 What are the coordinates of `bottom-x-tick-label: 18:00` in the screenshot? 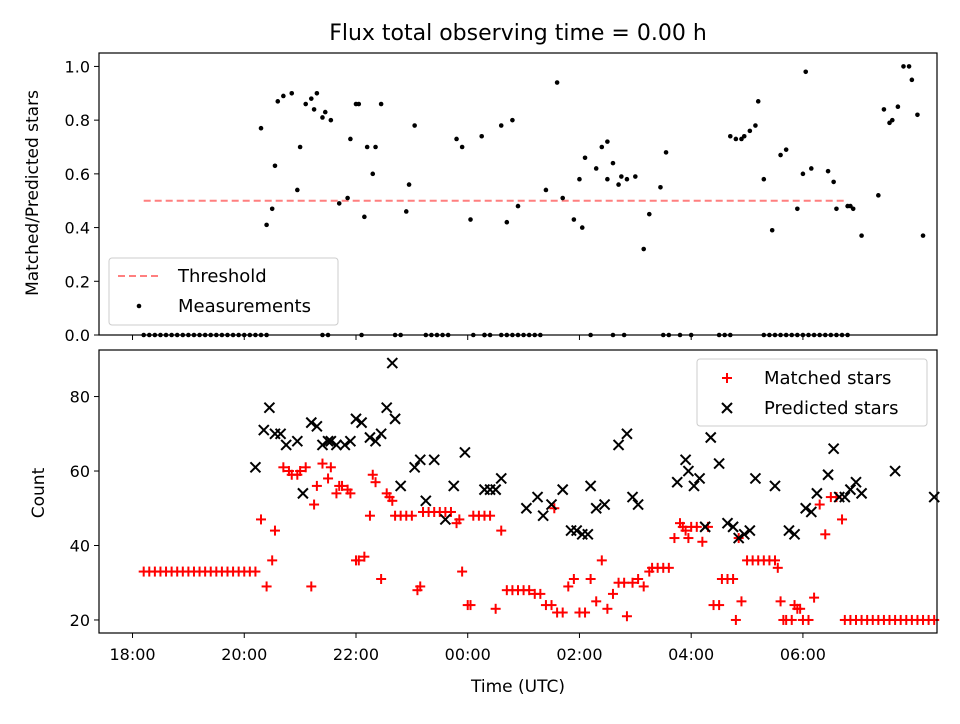 It's located at (132, 654).